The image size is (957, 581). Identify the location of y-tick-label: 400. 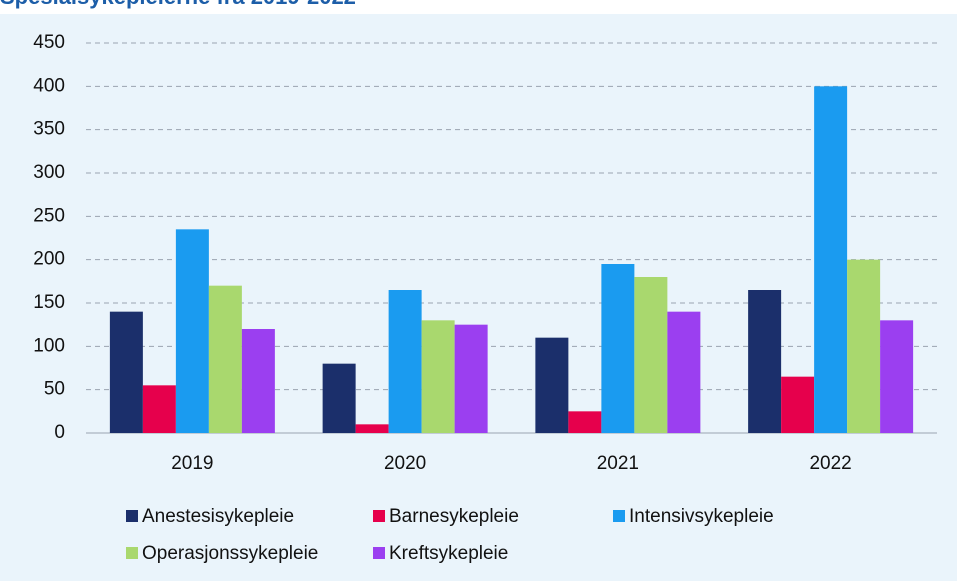
(49, 85).